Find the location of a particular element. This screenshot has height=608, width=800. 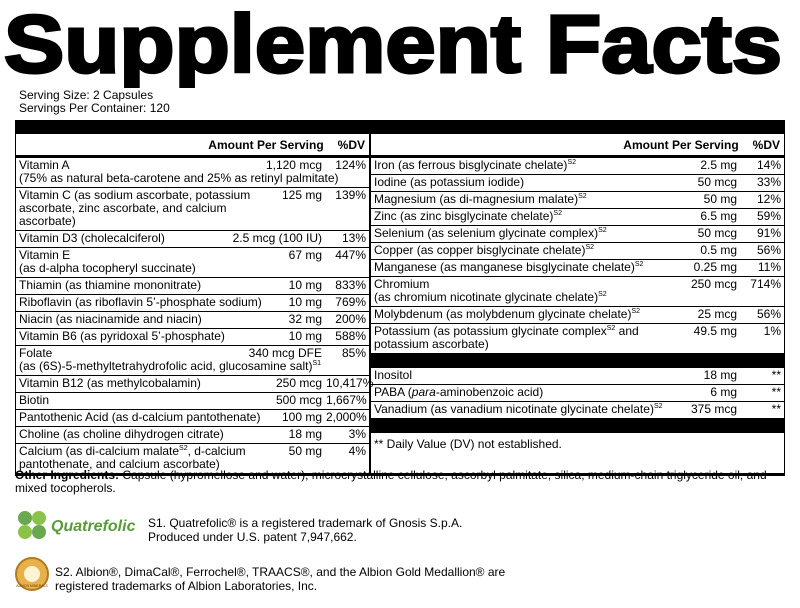

nutrient-name: Inositol is located at coordinates (537, 375).